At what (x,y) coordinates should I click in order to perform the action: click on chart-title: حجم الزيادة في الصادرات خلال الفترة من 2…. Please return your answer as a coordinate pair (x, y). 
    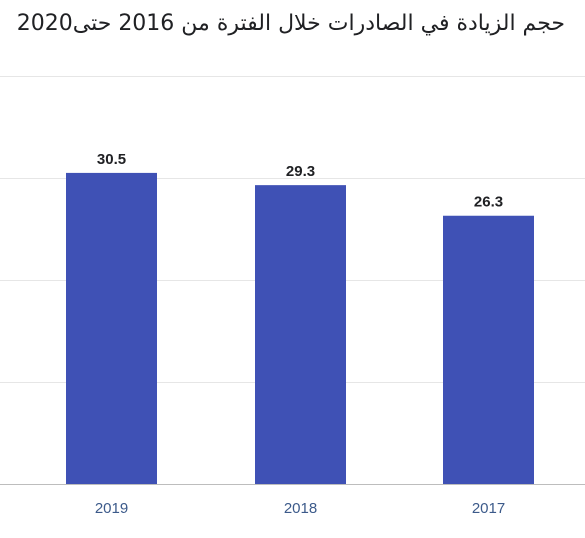
    Looking at the image, I should click on (290, 23).